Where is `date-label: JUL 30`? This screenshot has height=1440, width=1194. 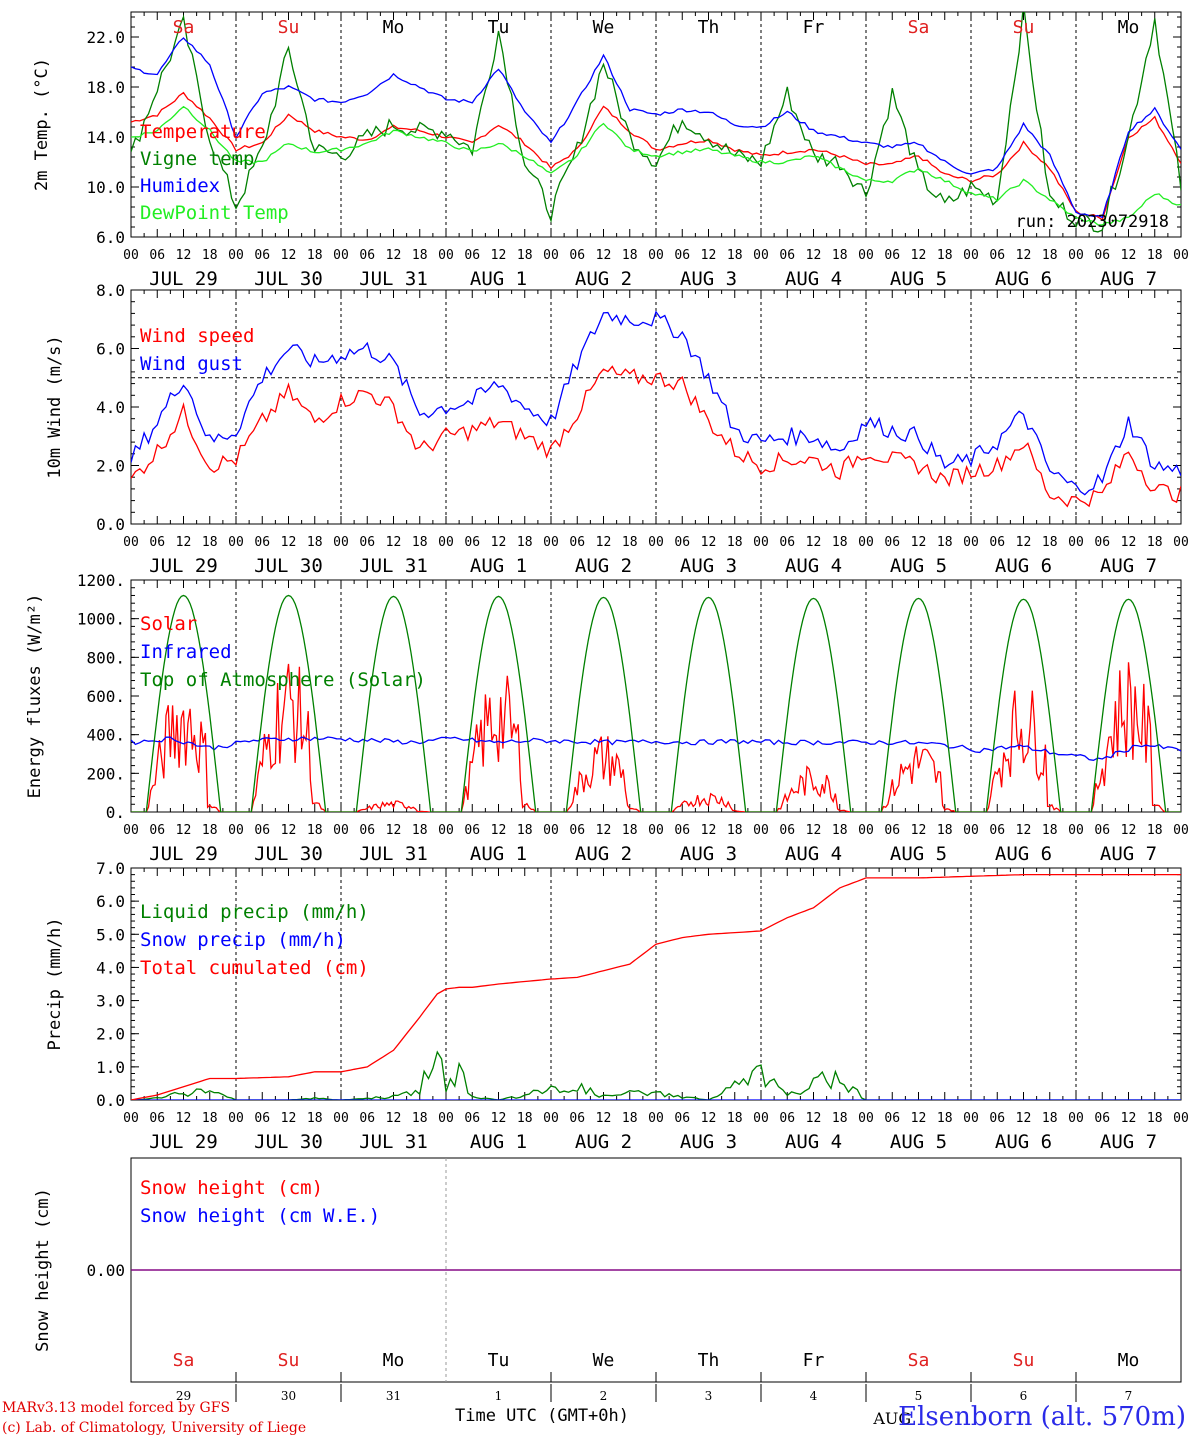
date-label: JUL 30 is located at coordinates (288, 566).